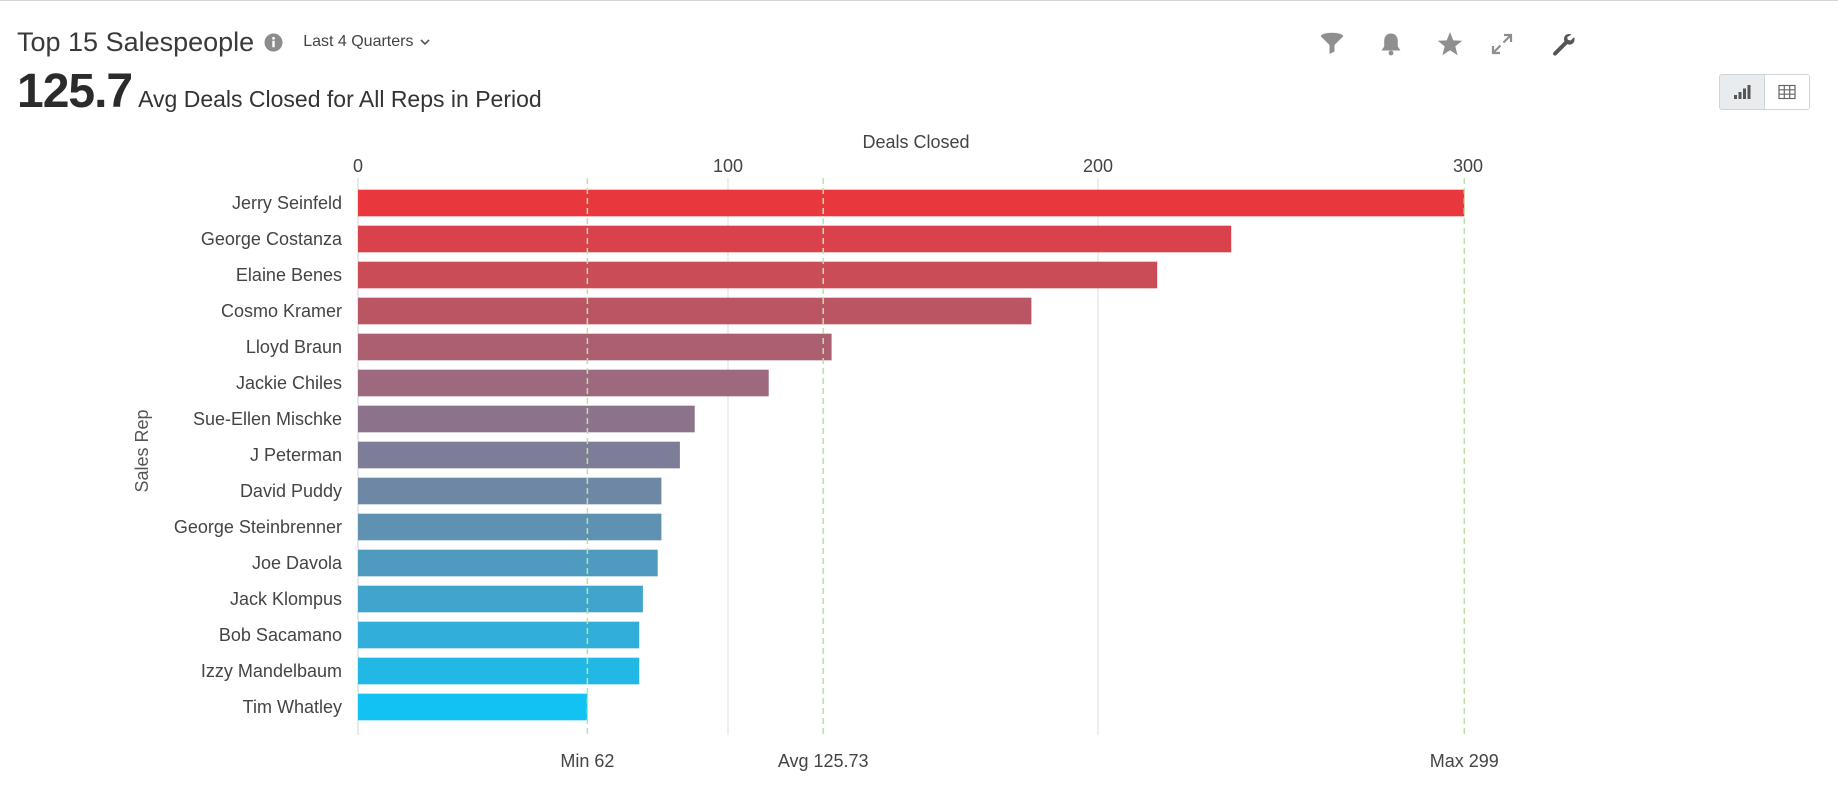 Image resolution: width=1838 pixels, height=798 pixels. What do you see at coordinates (289, 383) in the screenshot?
I see `category-label: Jackie Chiles` at bounding box center [289, 383].